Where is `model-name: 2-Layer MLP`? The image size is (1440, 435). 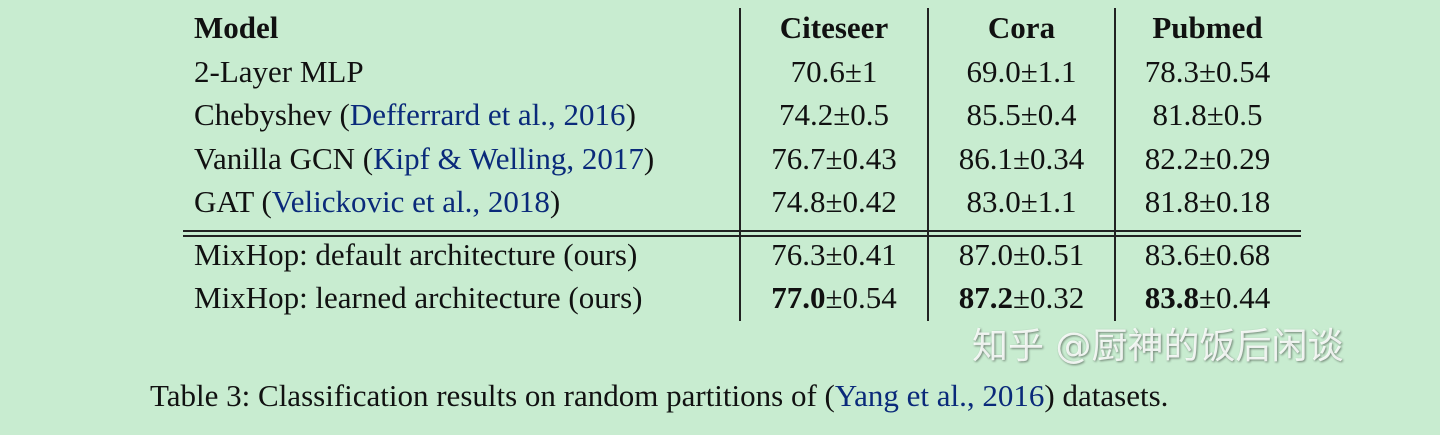
model-name: 2-Layer MLP is located at coordinates (279, 71).